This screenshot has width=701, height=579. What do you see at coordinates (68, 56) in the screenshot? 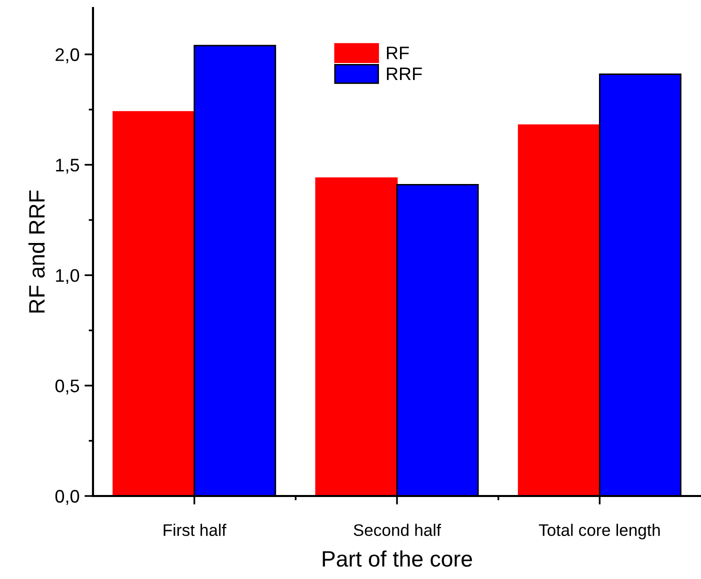
I see `y-tick-label: 2,0` at bounding box center [68, 56].